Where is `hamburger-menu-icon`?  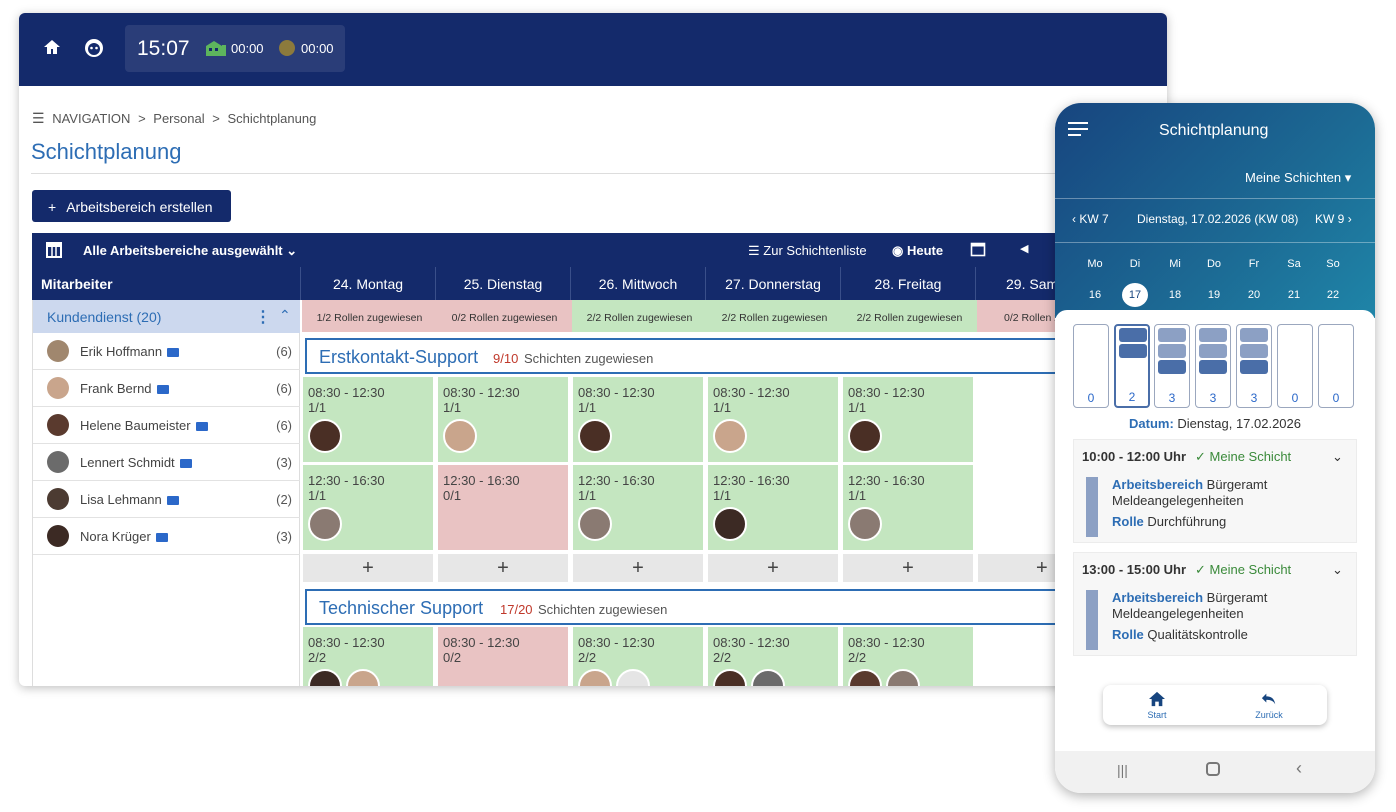
hamburger-menu-icon is located at coordinates (1079, 131).